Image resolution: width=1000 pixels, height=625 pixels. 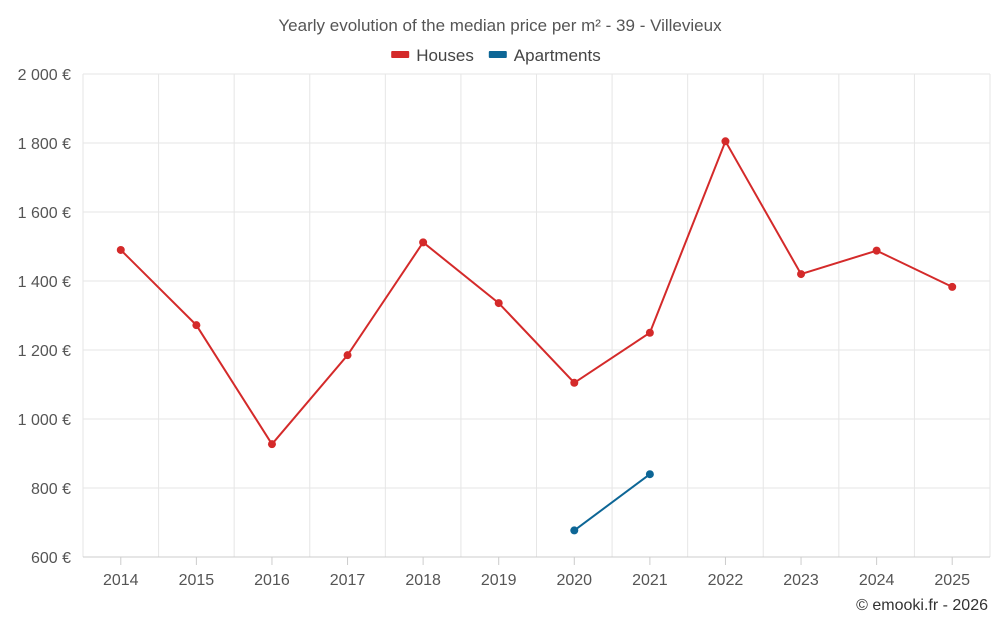 What do you see at coordinates (726, 580) in the screenshot?
I see `x-tick-label: 2022` at bounding box center [726, 580].